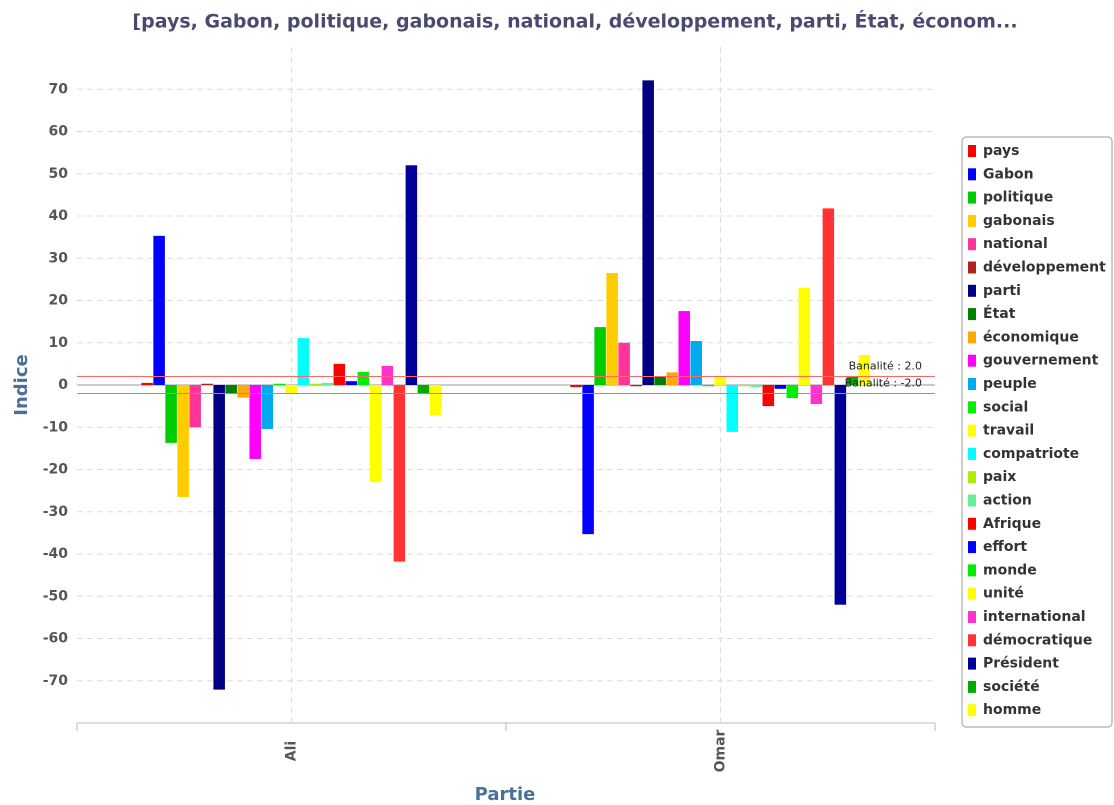 The width and height of the screenshot is (1114, 805). I want to click on legend-label: social, so click(1005, 407).